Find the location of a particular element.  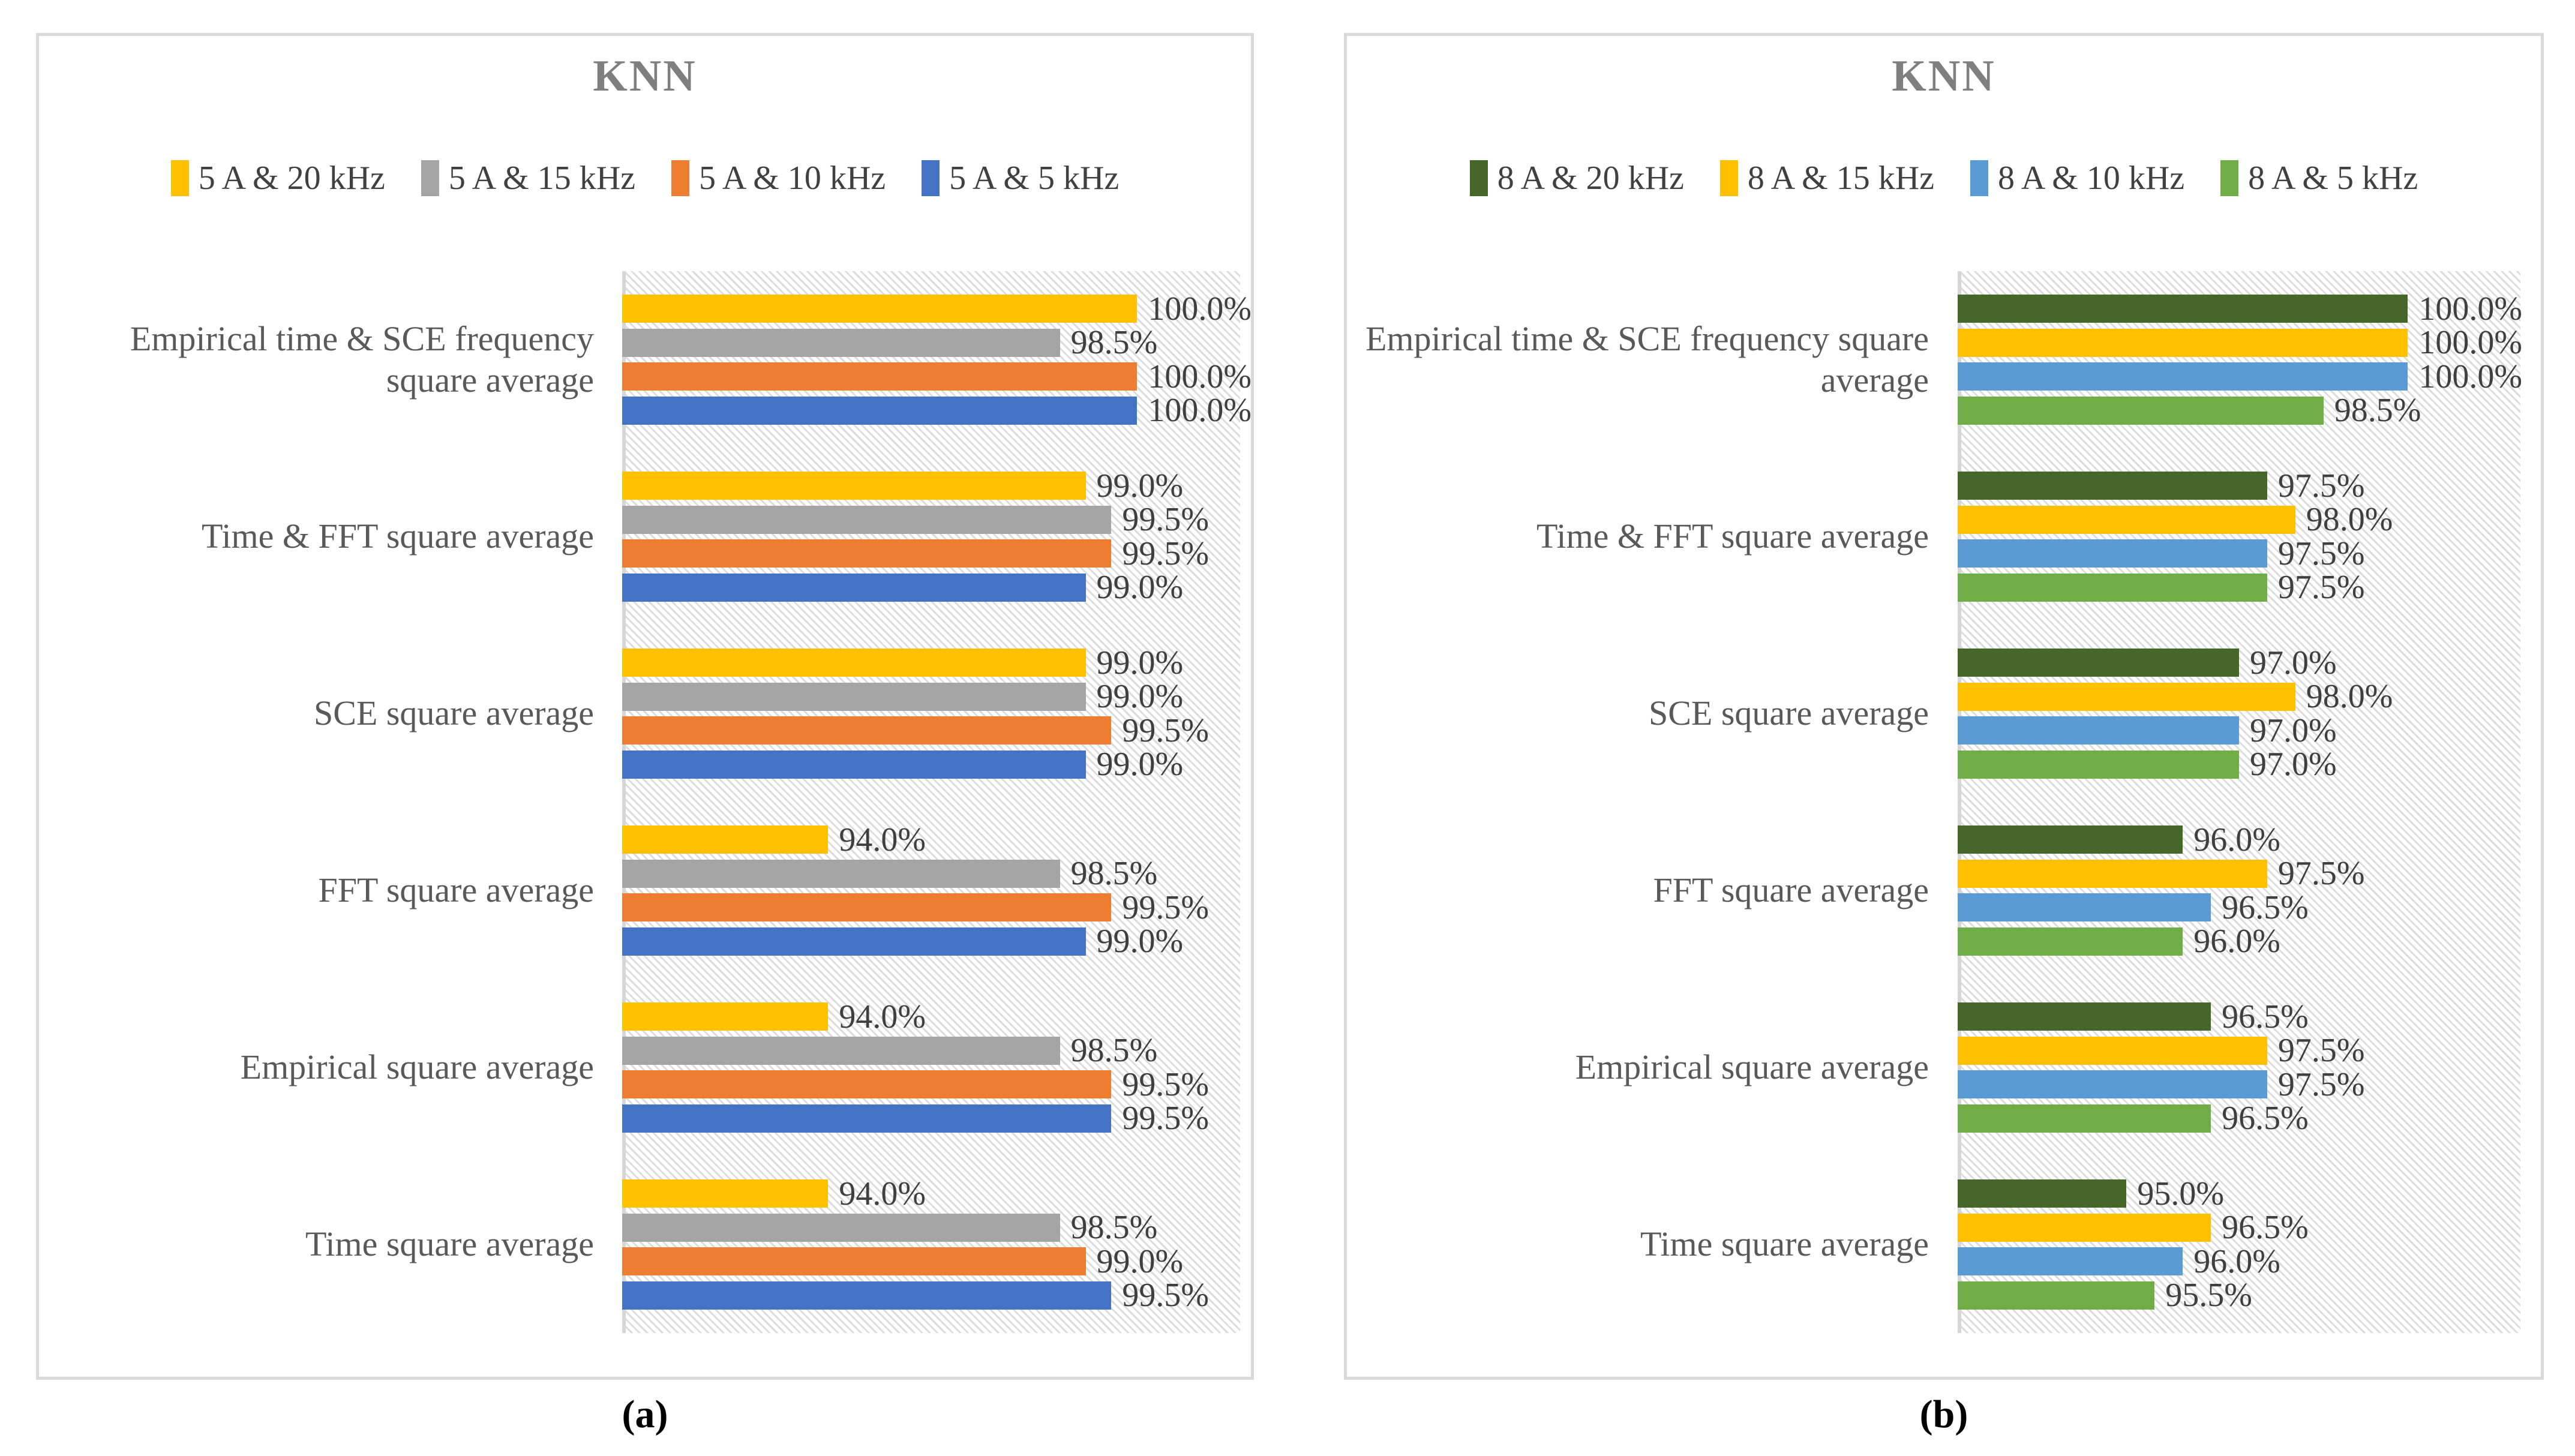

category-row: Time square average 94.0% 98.5% 99.0% 99.5% is located at coordinates (645, 1245).